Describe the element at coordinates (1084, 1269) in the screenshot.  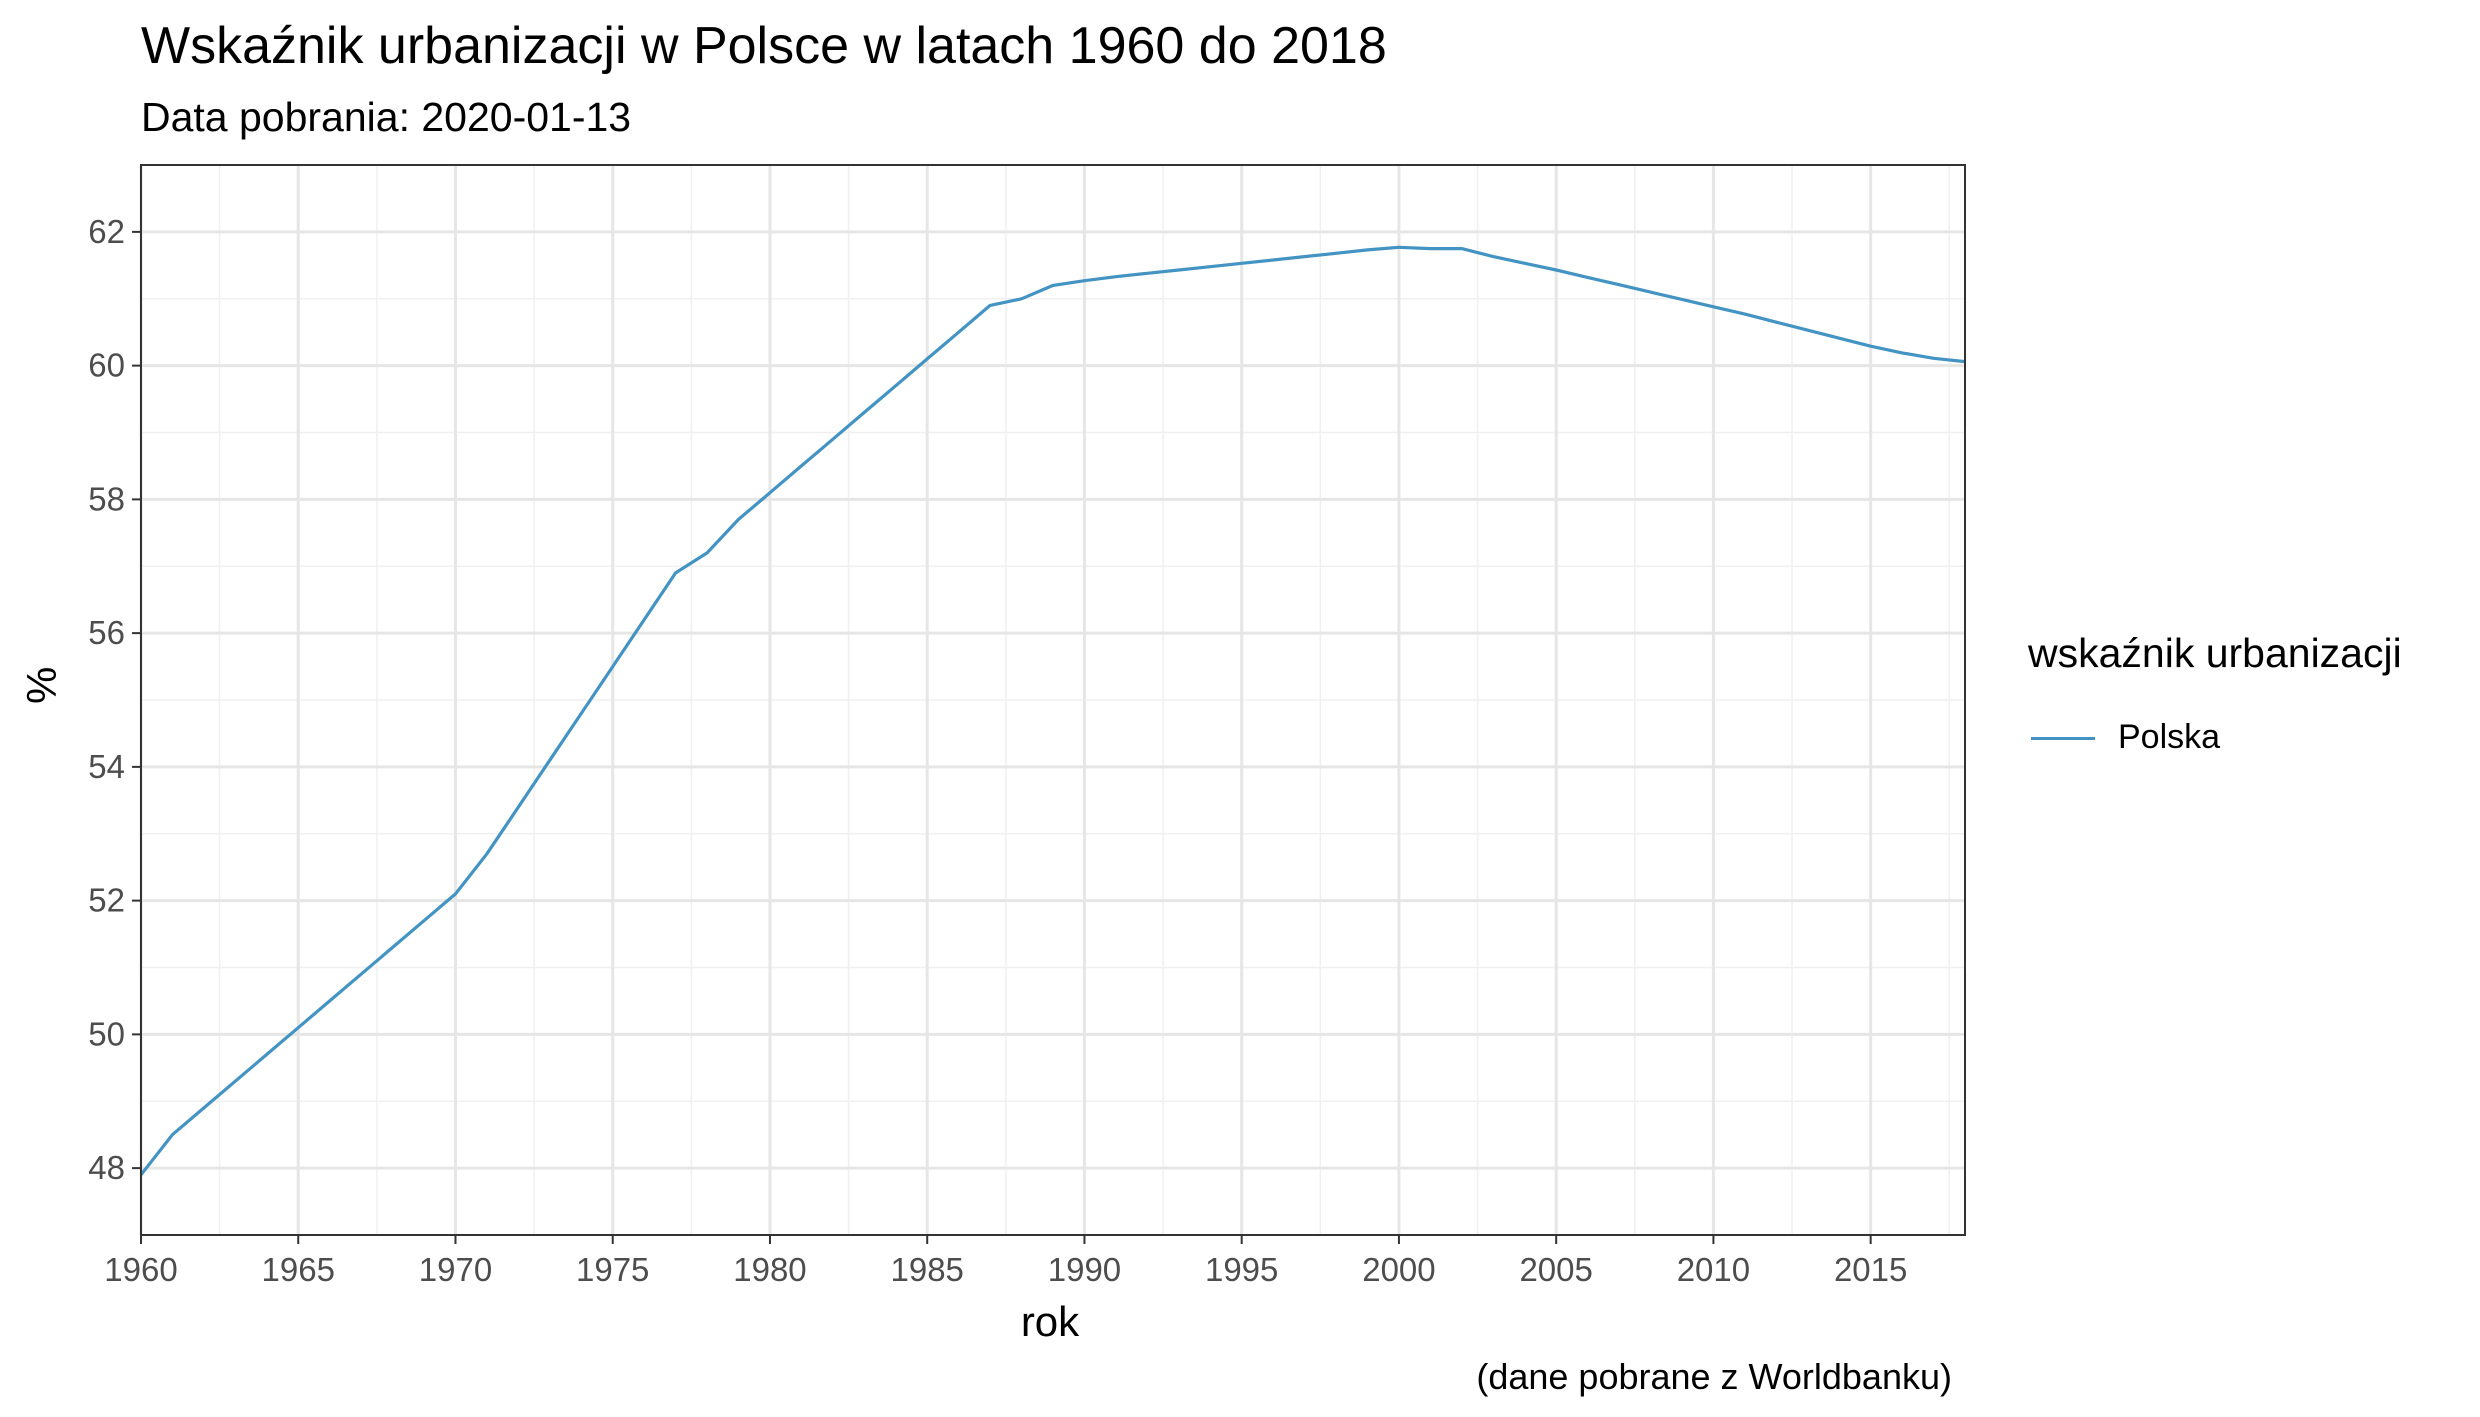
I see `x-tick-label: 1990` at that location.